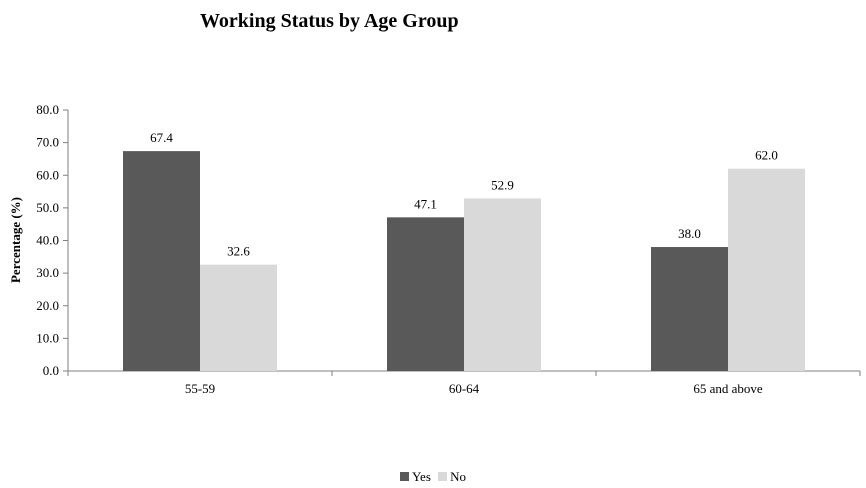  Describe the element at coordinates (421, 476) in the screenshot. I see `legend-label-yes: Yes` at that location.